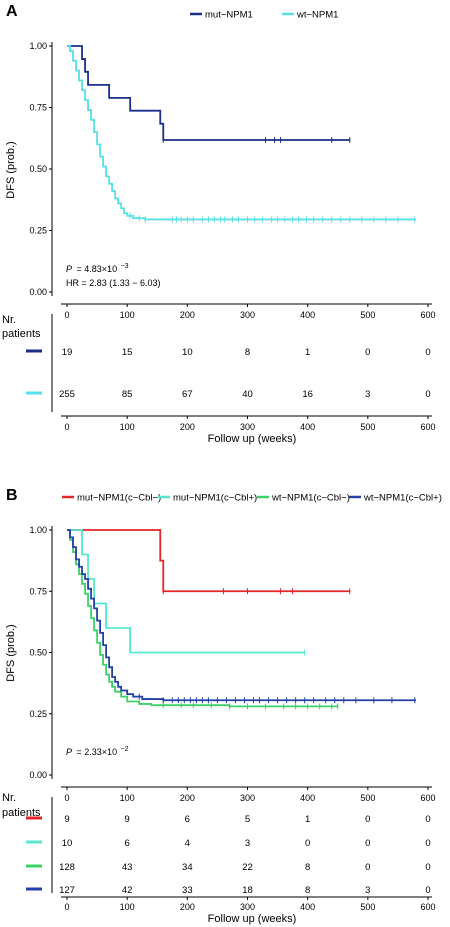 Image resolution: width=450 pixels, height=927 pixels. What do you see at coordinates (252, 919) in the screenshot?
I see `panel-b-x-axis-label: Follow up (weeks)` at bounding box center [252, 919].